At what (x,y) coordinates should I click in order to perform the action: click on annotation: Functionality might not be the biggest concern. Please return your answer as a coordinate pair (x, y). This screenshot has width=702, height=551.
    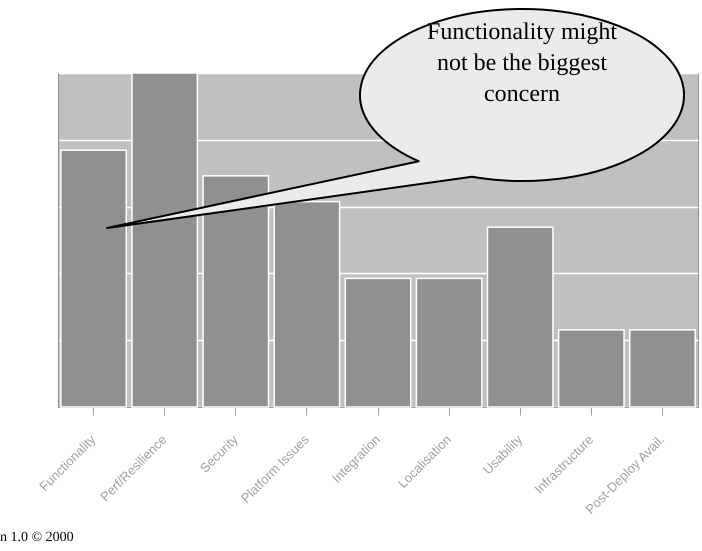
    Looking at the image, I should click on (522, 63).